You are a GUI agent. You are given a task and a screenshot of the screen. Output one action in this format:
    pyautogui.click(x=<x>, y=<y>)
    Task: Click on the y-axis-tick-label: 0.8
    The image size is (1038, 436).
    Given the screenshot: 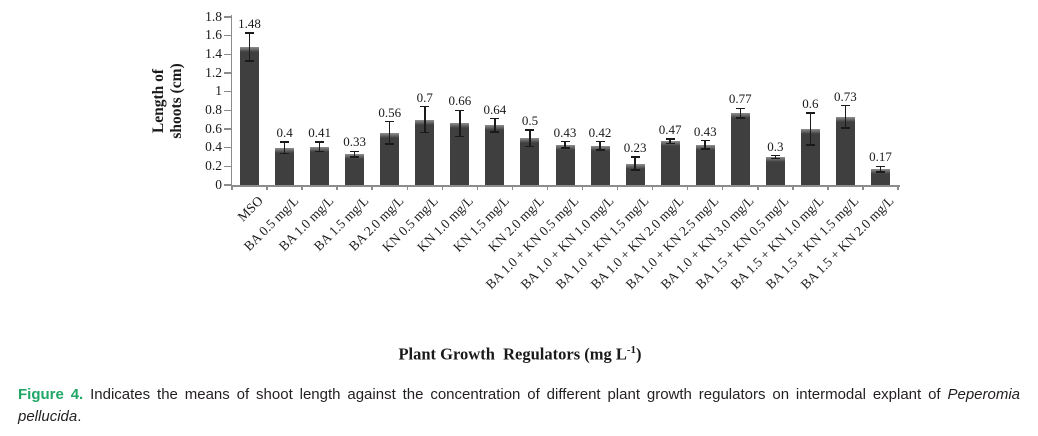 What is the action you would take?
    pyautogui.click(x=213, y=109)
    